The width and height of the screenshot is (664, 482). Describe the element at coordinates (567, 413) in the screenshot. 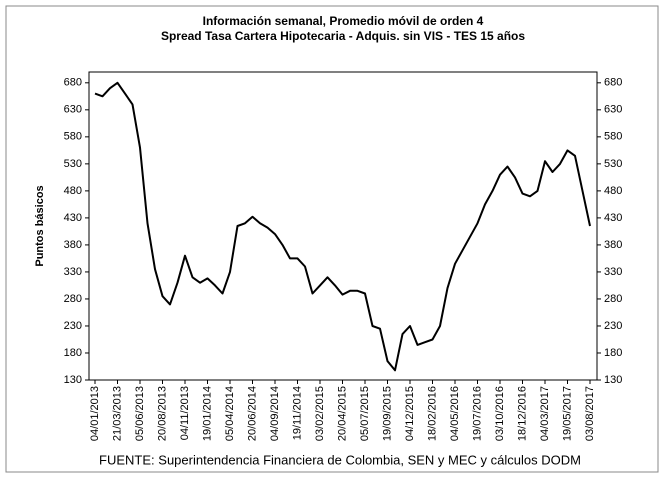

I see `x-tick-label: 19/05/2017` at that location.